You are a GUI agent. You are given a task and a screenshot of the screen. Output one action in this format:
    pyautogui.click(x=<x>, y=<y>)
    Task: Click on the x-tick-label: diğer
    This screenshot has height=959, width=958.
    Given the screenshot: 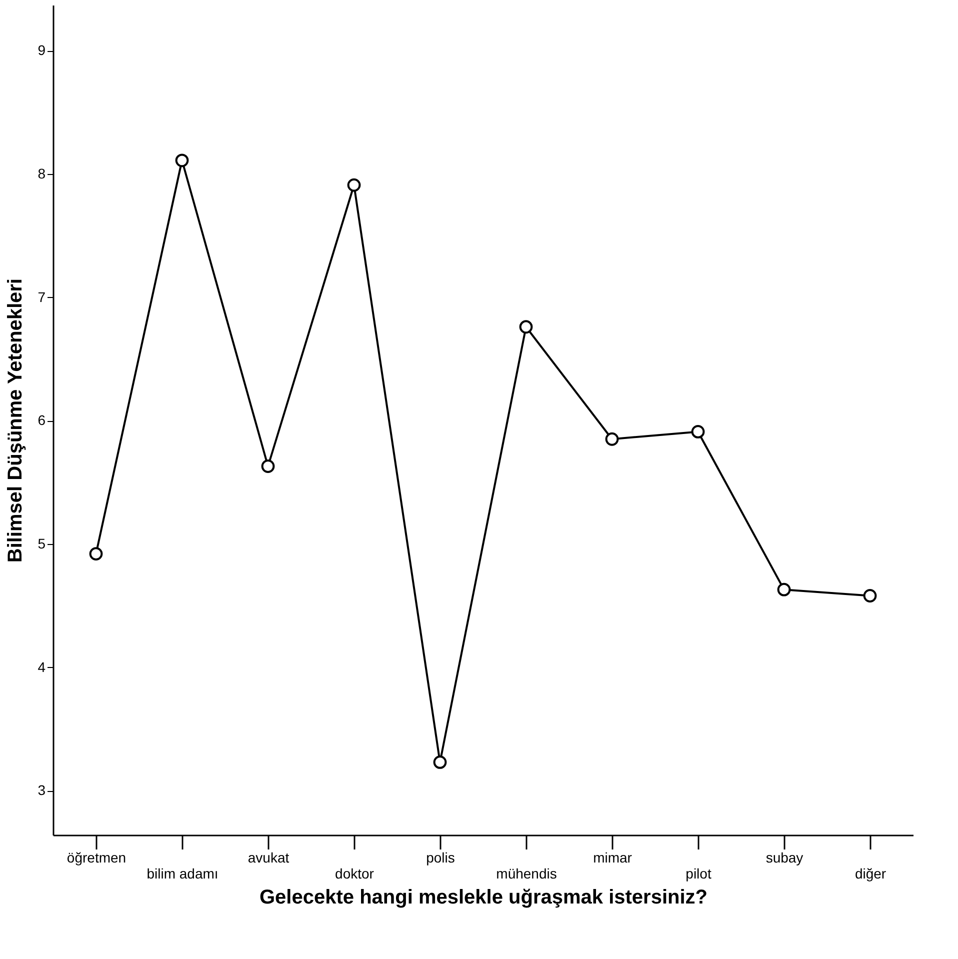 What is the action you would take?
    pyautogui.click(x=870, y=874)
    